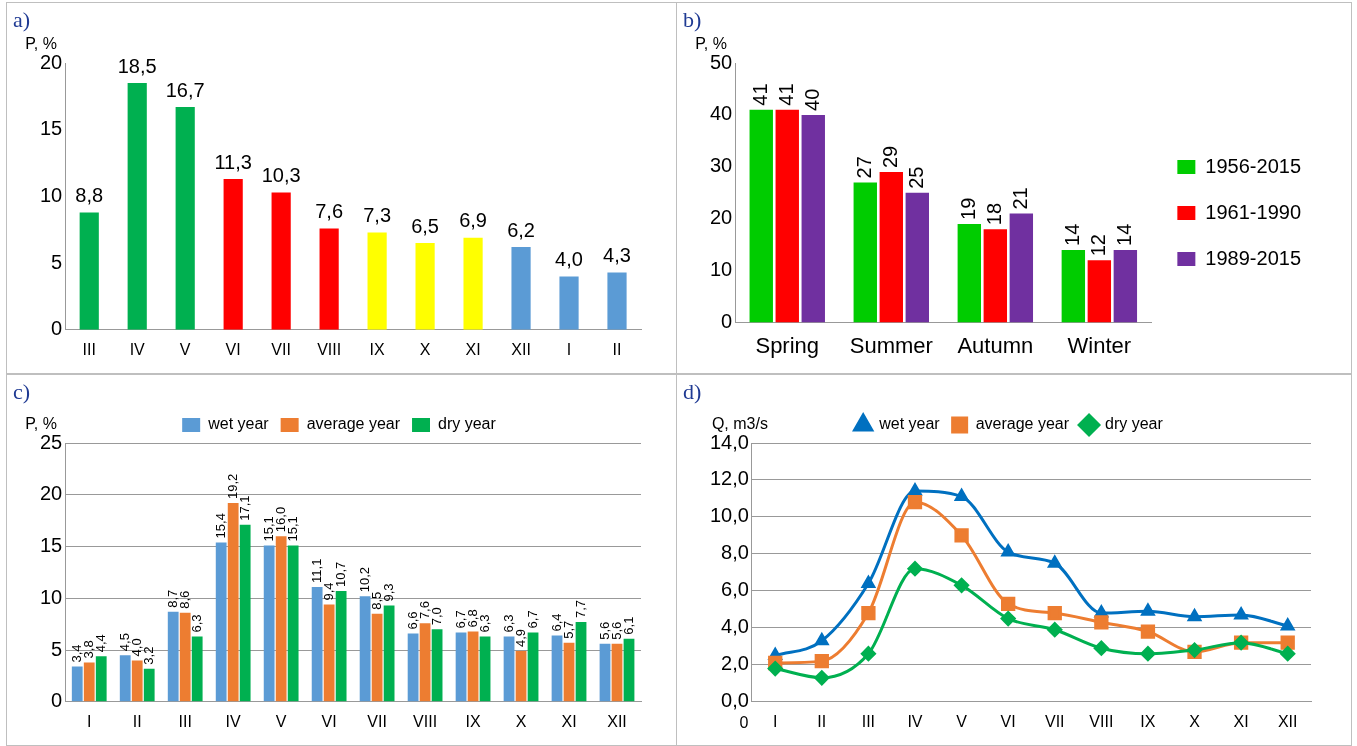  Describe the element at coordinates (721, 165) in the screenshot. I see `y-tick-label: 30` at that location.